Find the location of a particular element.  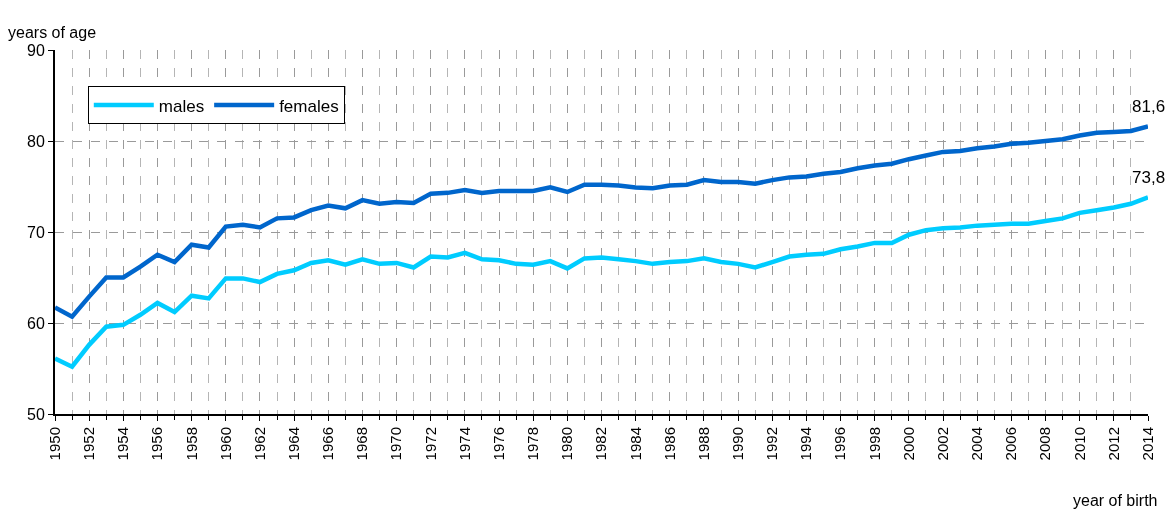

y-tick-label: 60 is located at coordinates (36, 323).